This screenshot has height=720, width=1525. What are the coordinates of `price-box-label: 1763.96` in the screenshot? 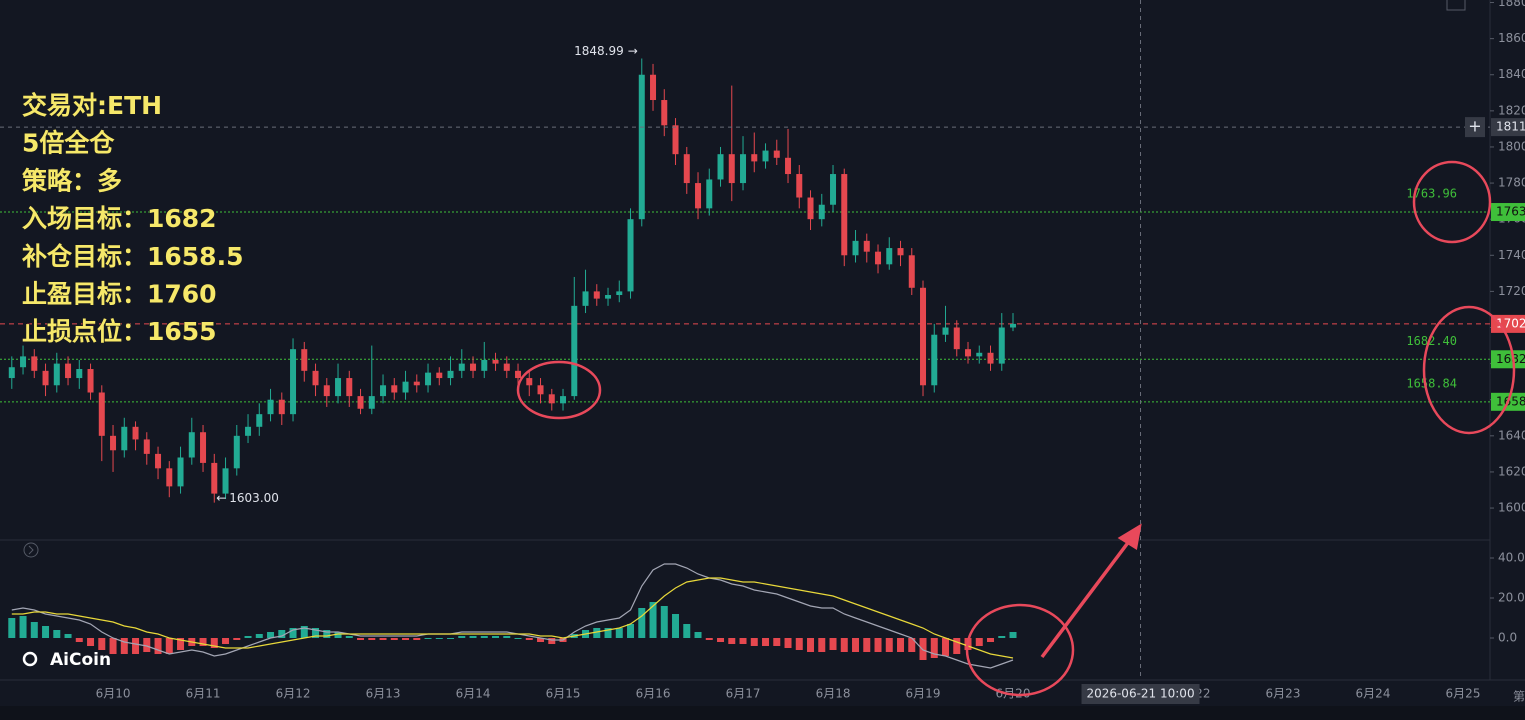 It's located at (1510, 212).